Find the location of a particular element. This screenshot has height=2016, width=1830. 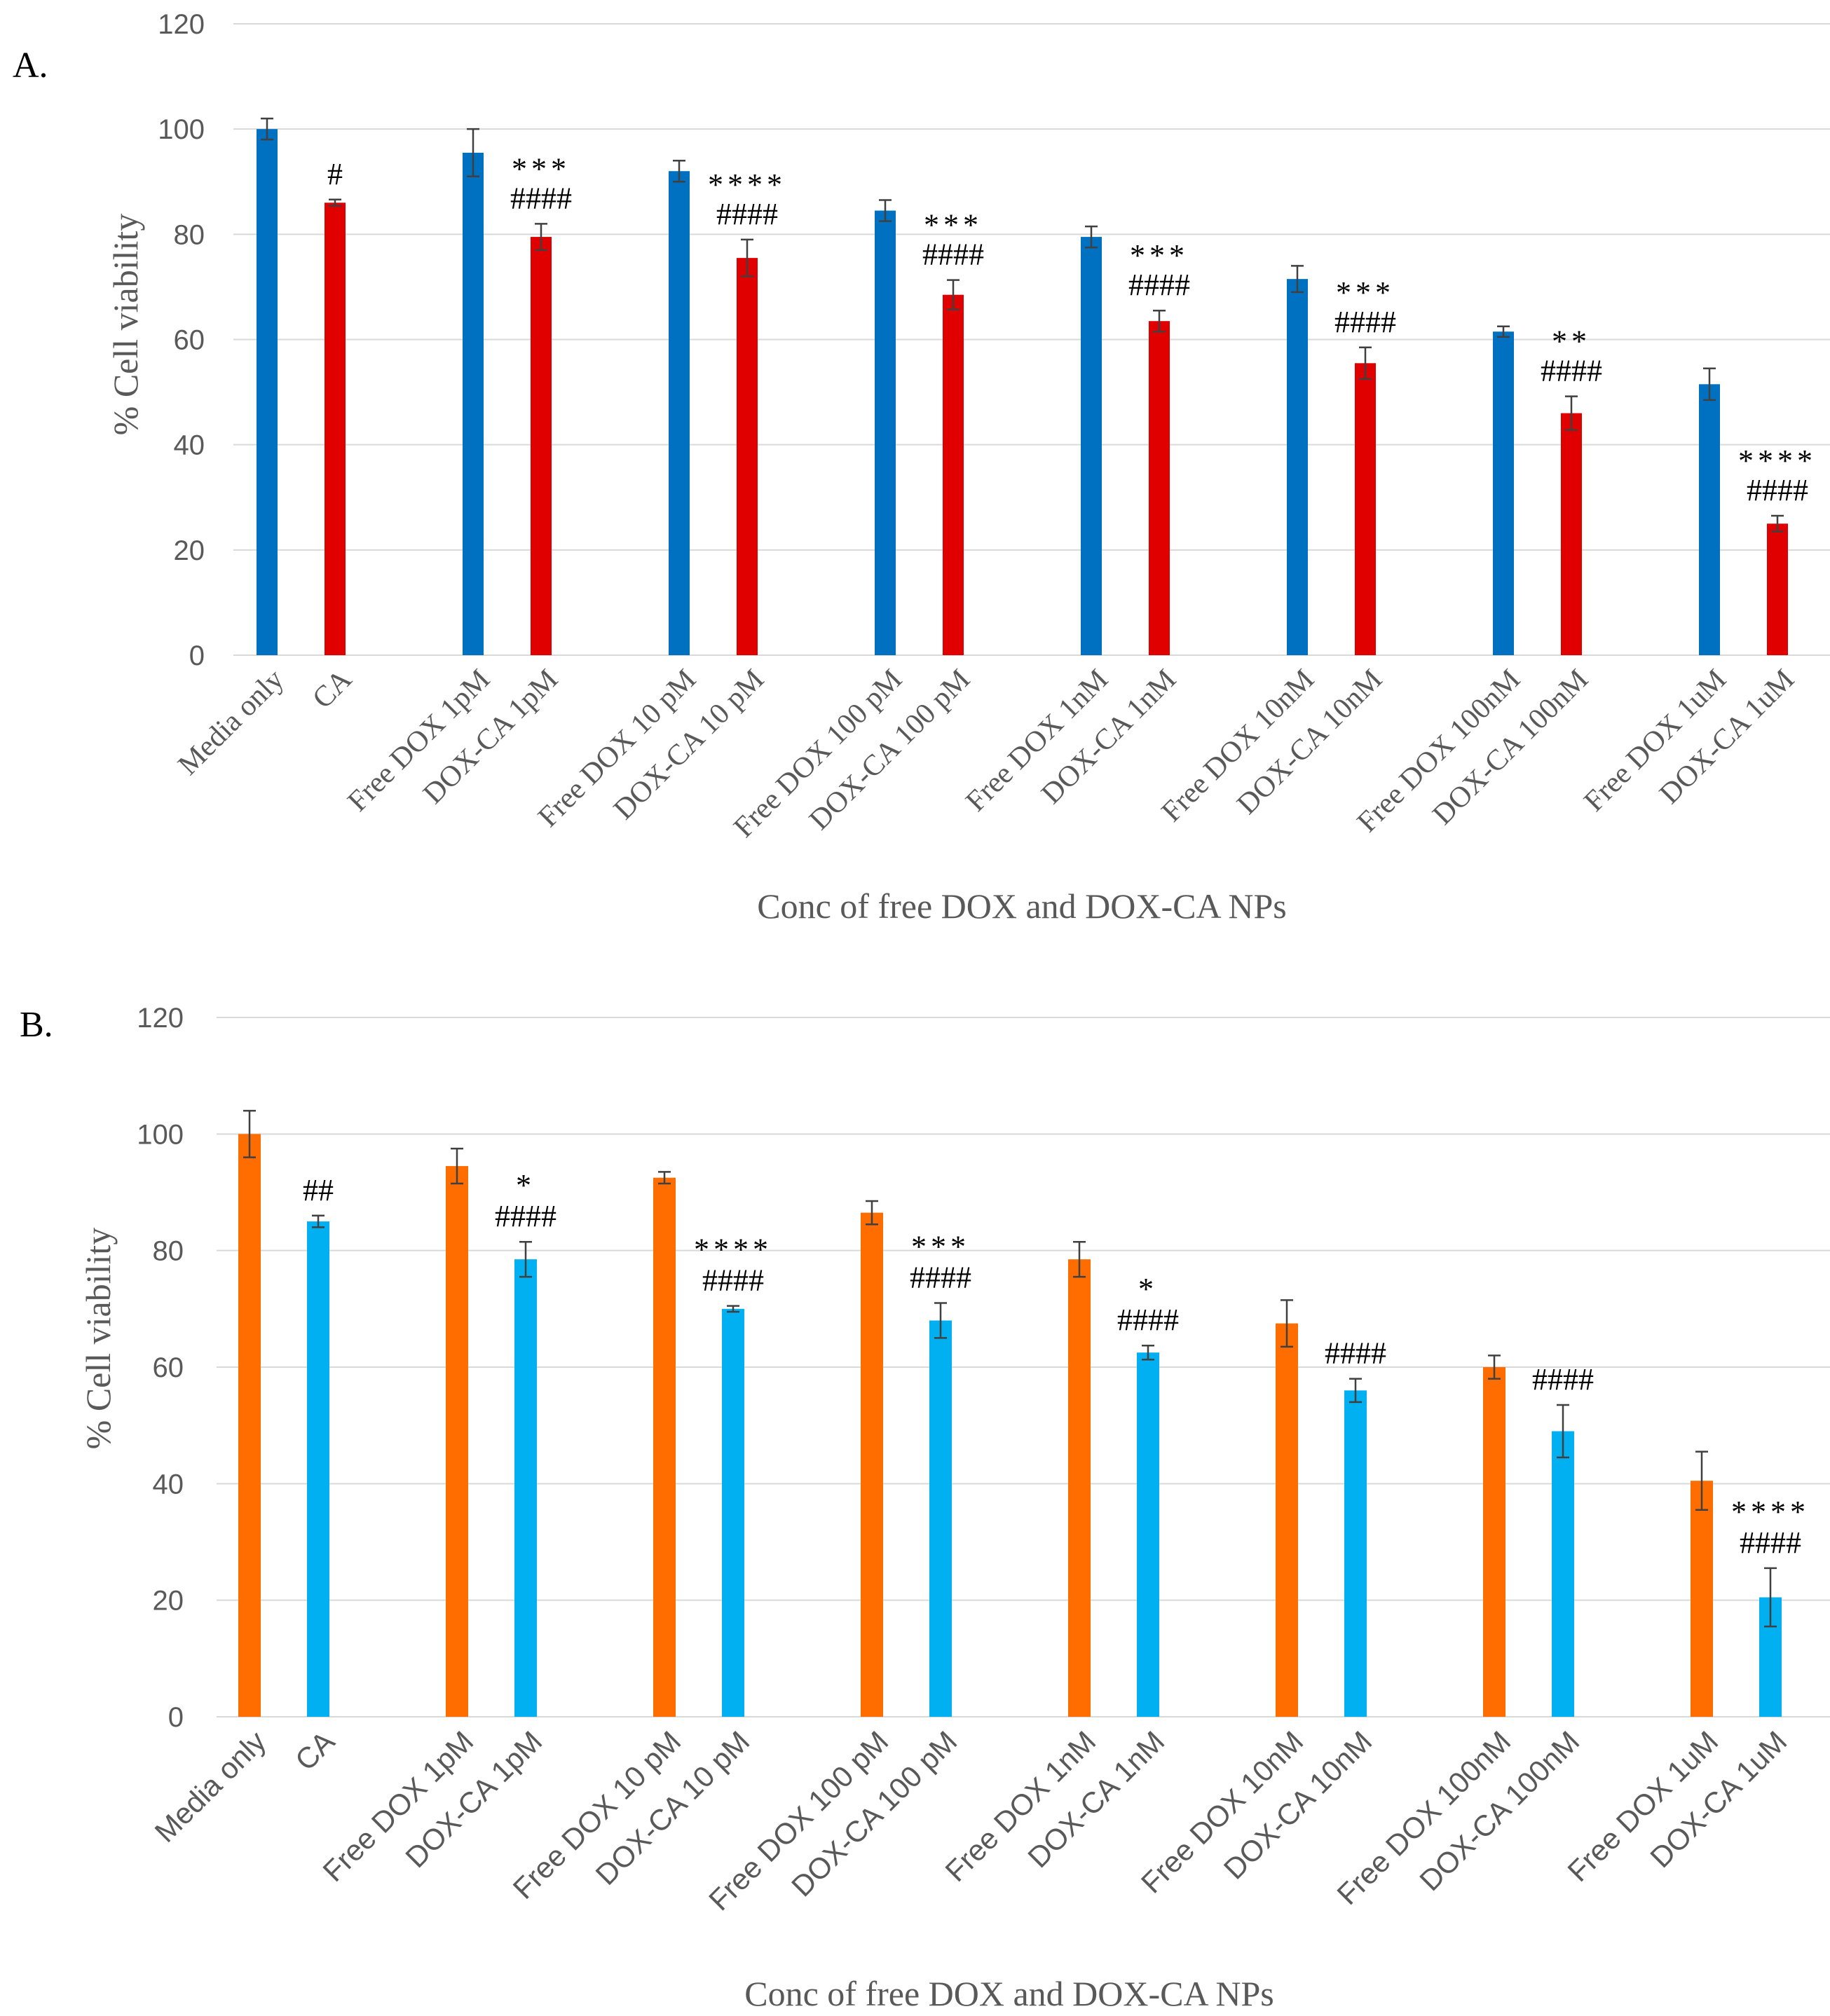

panel-b-significance-label: *** is located at coordinates (941, 1247).